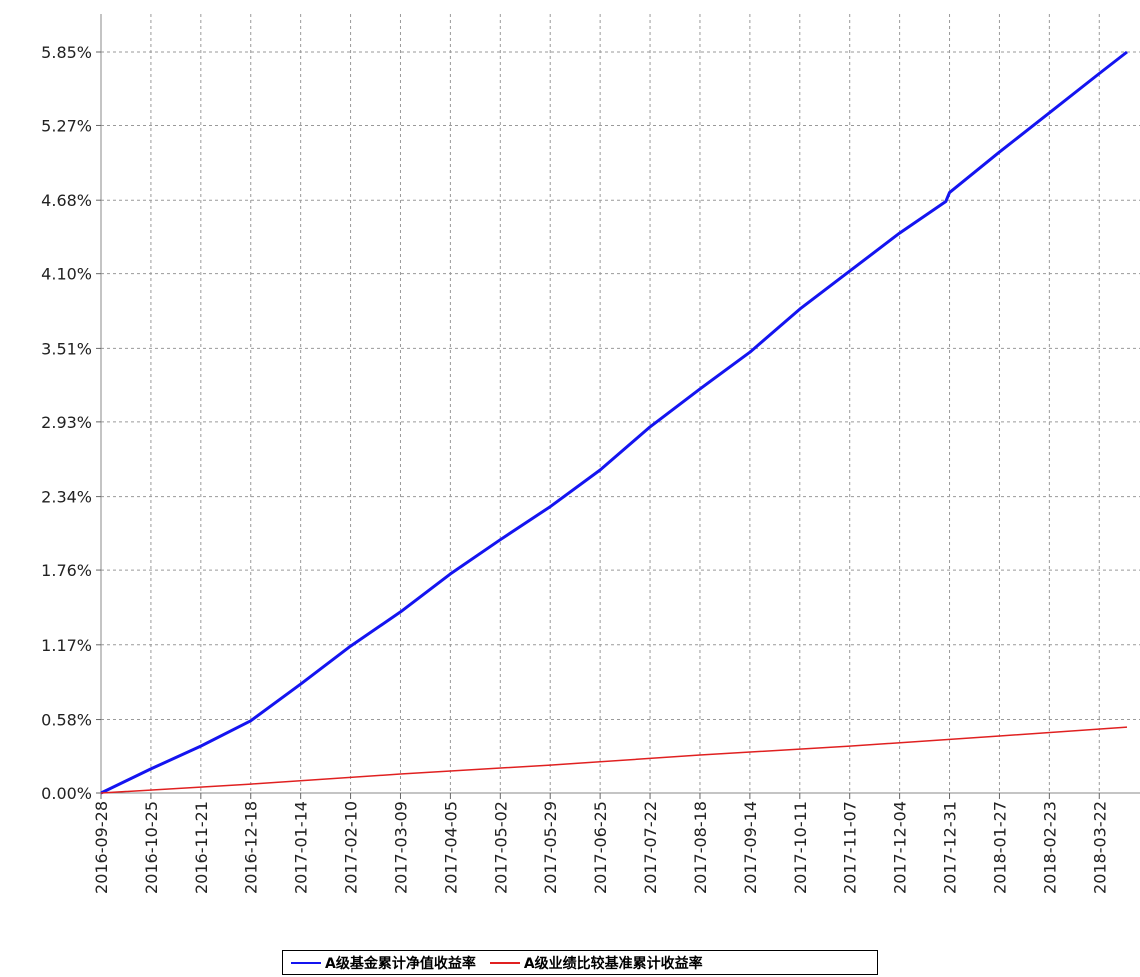 This screenshot has width=1140, height=977. Describe the element at coordinates (504, 962) in the screenshot. I see `legend-swatch-benchmark` at that location.